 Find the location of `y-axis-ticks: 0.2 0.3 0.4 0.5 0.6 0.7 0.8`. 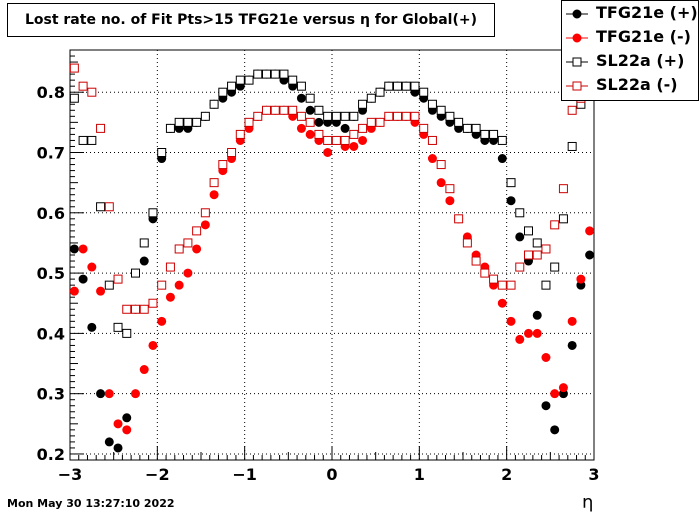

y-axis-ticks: 0.2 0.3 0.4 0.5 0.6 0.7 0.8 is located at coordinates (60, 256).